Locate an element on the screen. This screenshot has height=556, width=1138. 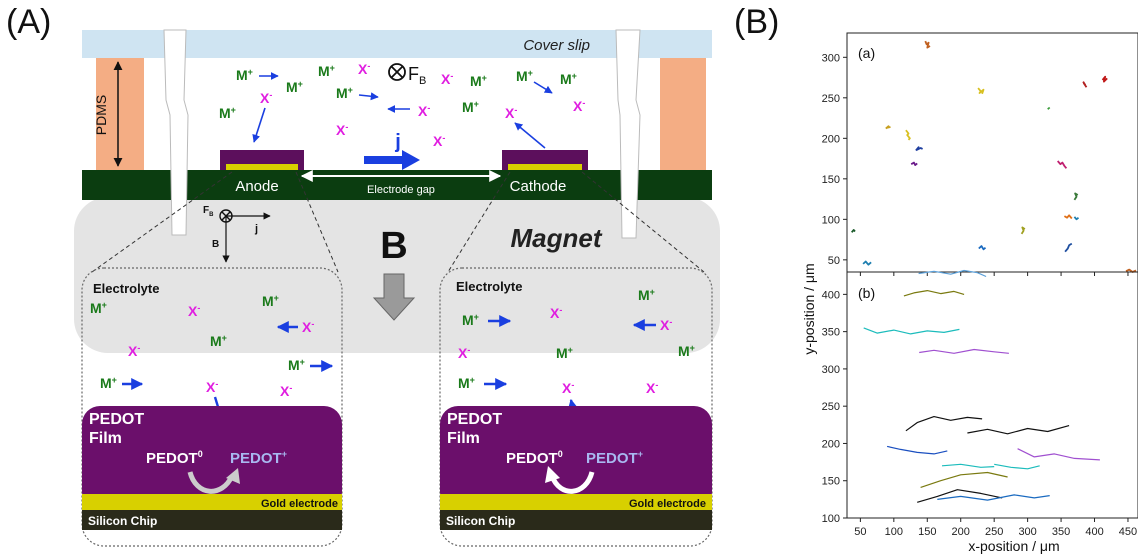
pdms-label: PDMS is located at coordinates (101, 115).